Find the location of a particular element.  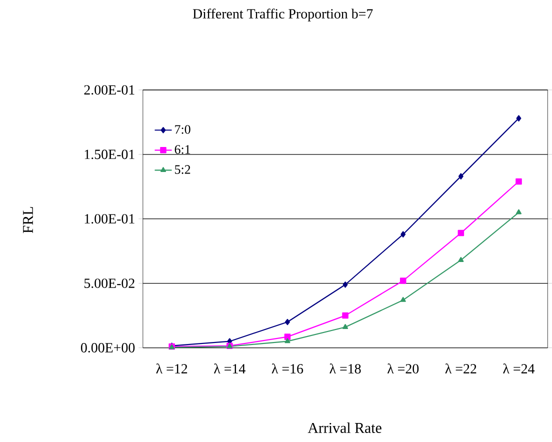

x-tick-label: λ =20 is located at coordinates (403, 369).